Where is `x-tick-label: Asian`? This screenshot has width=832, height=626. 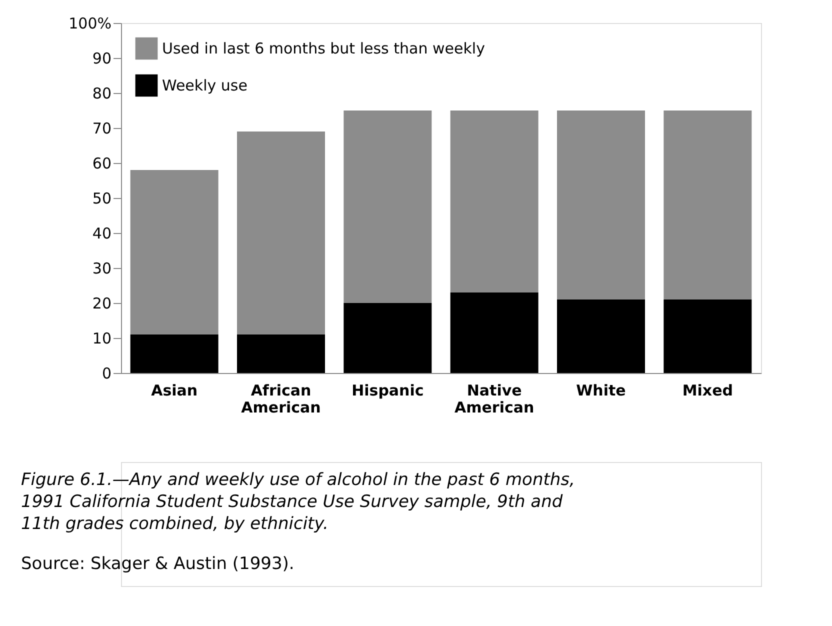 x-tick-label: Asian is located at coordinates (174, 391).